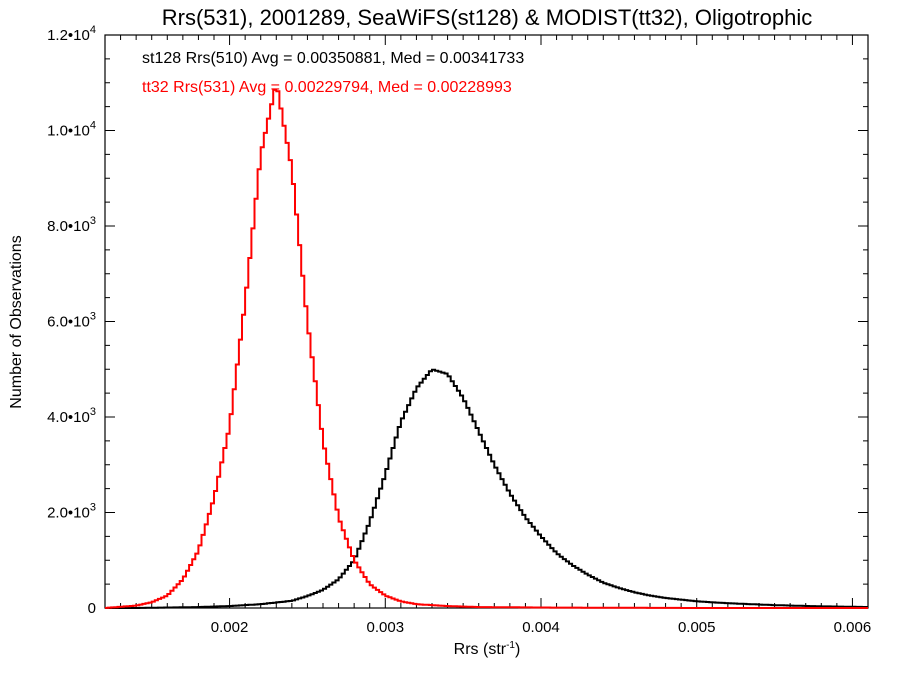  What do you see at coordinates (71, 225) in the screenshot?
I see `y-tick-label: 8.0•103` at bounding box center [71, 225].